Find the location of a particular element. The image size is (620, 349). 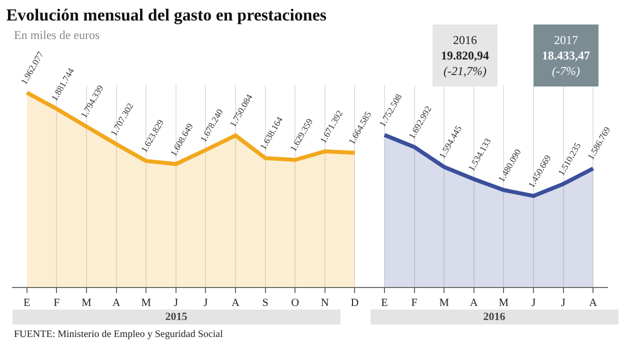

x-tick-label: S is located at coordinates (265, 303).